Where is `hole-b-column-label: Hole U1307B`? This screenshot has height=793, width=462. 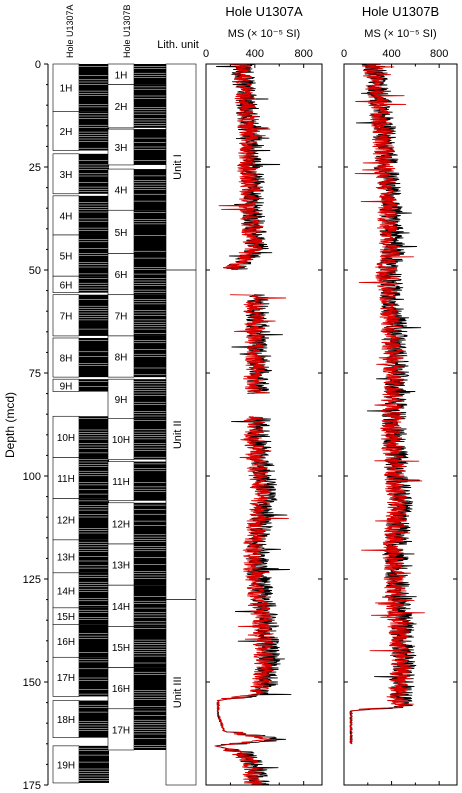 hole-b-column-label: Hole U1307B is located at coordinates (127, 31).